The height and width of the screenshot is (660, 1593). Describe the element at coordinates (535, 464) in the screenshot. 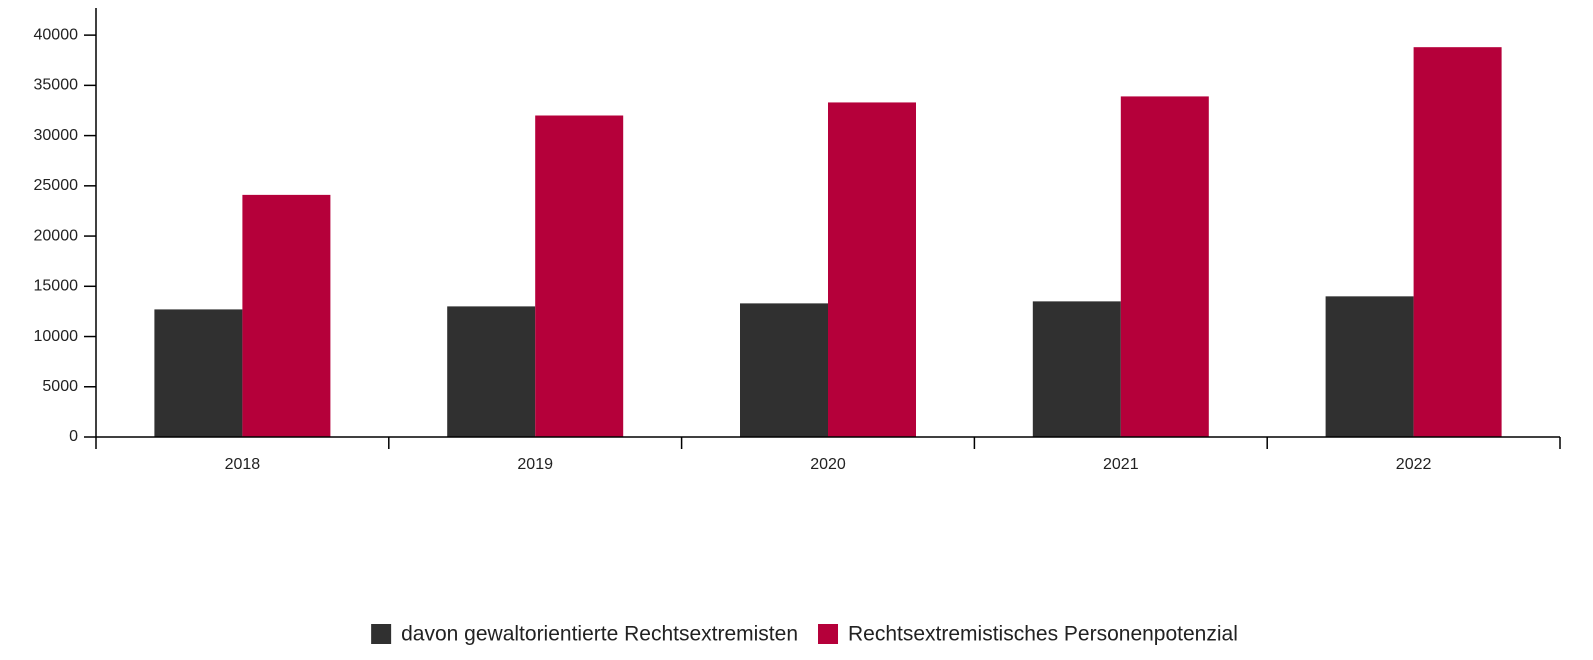

I see `x-tick-label: 2019` at that location.